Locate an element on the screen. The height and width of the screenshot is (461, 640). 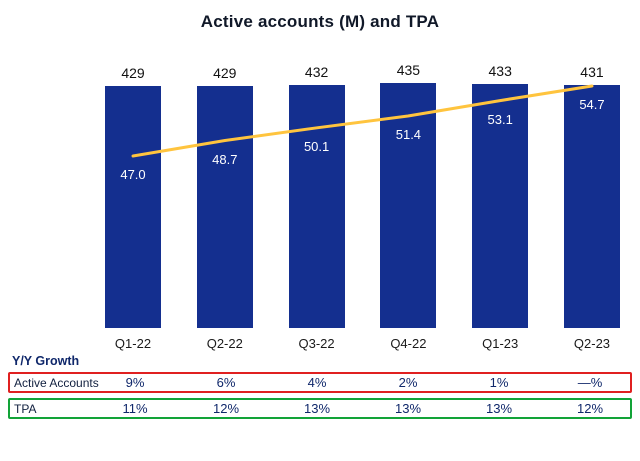
growth-cell: 11% is located at coordinates (135, 408).